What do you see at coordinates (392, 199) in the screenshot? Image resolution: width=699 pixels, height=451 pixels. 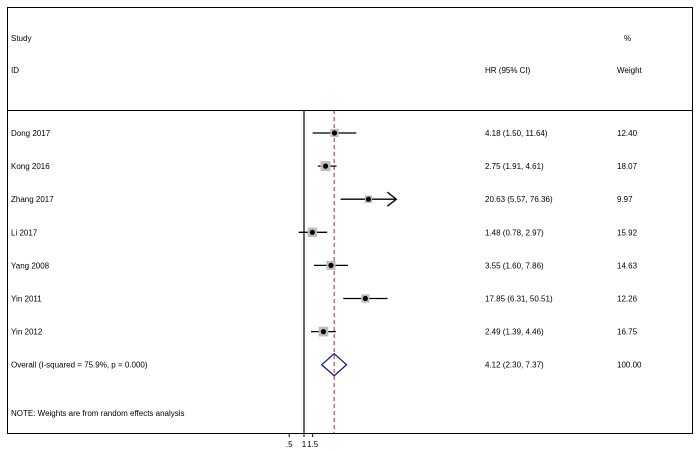 I see `ci-arrow` at bounding box center [392, 199].